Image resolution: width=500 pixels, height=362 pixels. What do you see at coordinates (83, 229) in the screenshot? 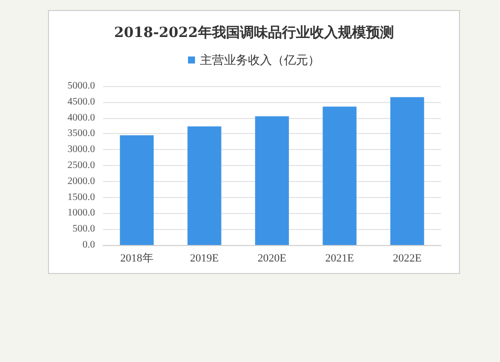
I see `y-tick-label: 500.0` at bounding box center [83, 229].